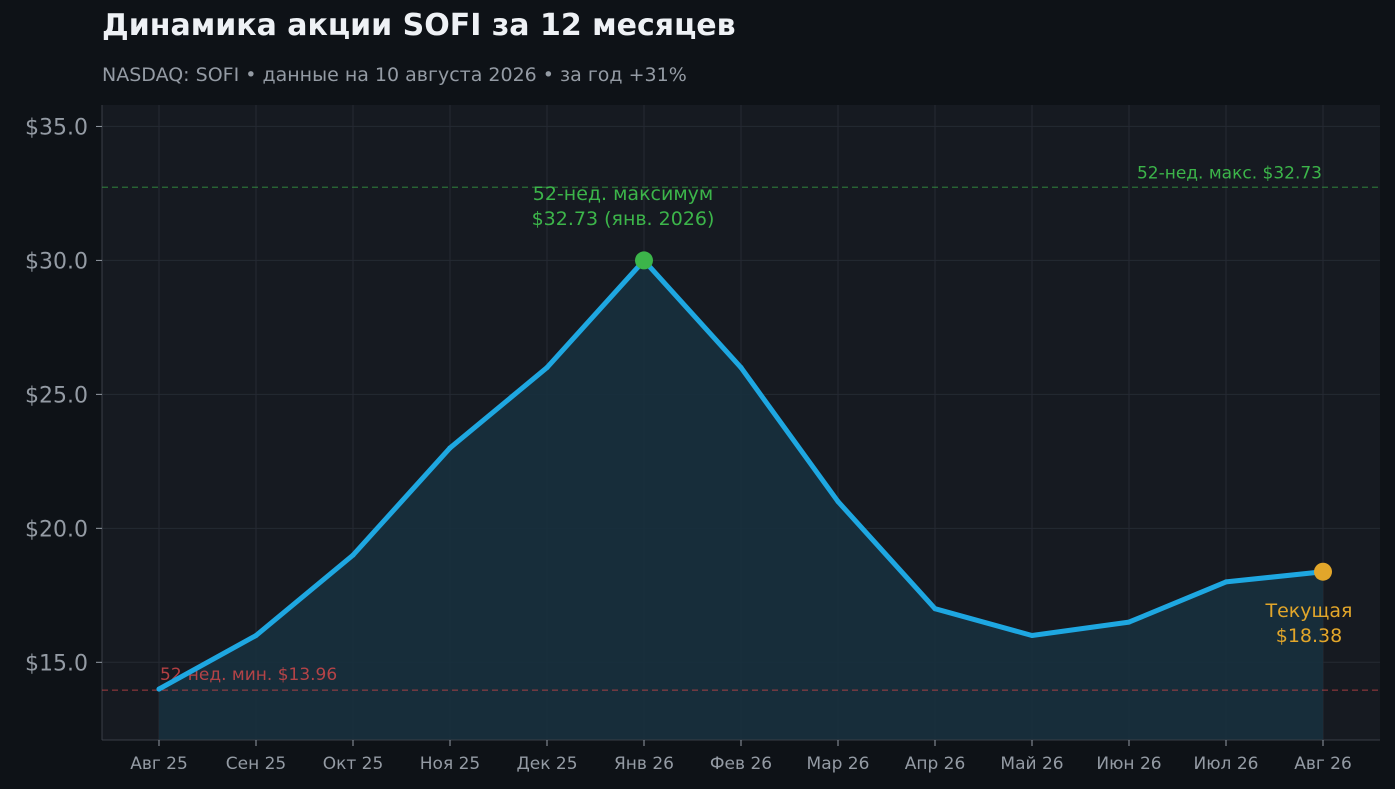 Image resolution: width=1395 pixels, height=789 pixels. Describe the element at coordinates (644, 260) in the screenshot. I see `peak-marker` at that location.